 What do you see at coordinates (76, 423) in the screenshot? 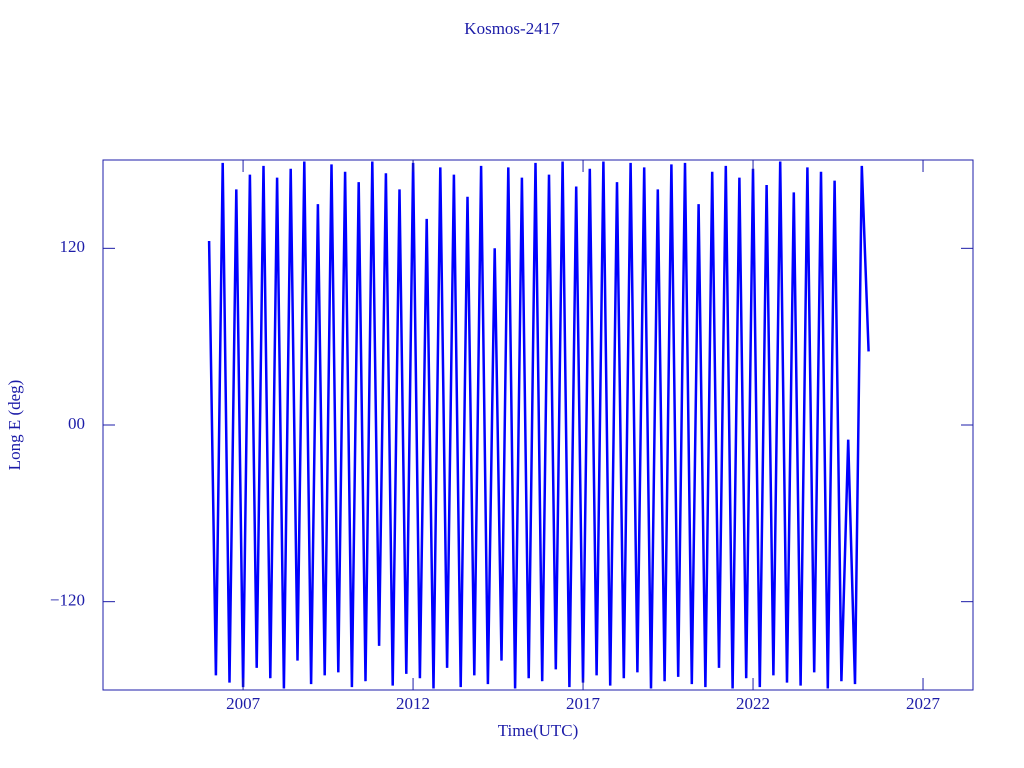
I see `y-tick-label: 00` at bounding box center [76, 423].